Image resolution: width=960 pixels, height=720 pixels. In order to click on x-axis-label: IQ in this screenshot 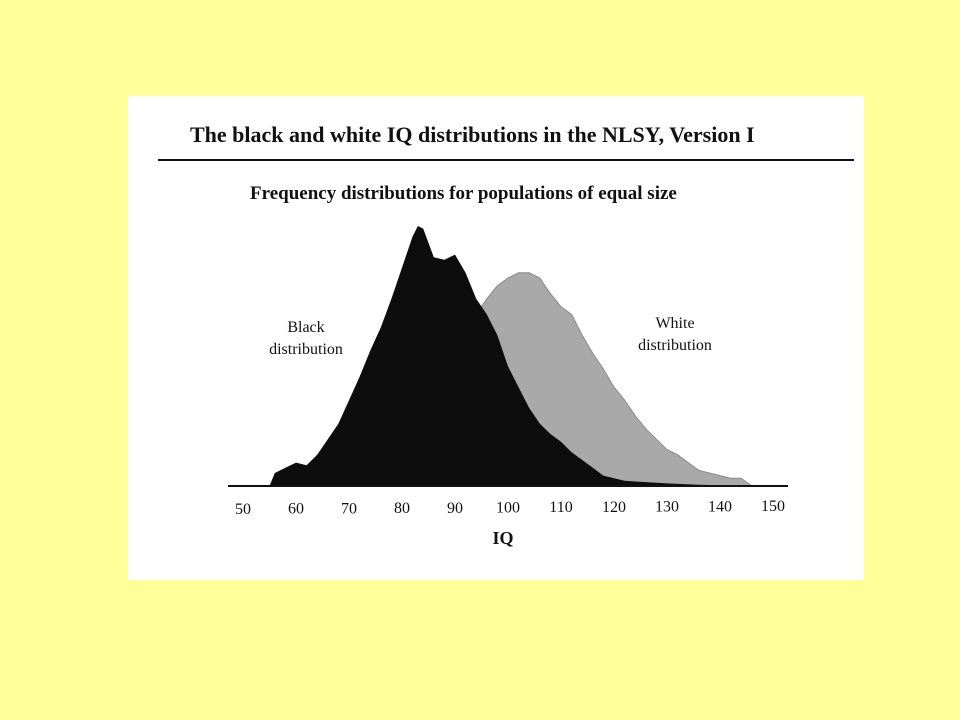, I will do `click(502, 538)`.